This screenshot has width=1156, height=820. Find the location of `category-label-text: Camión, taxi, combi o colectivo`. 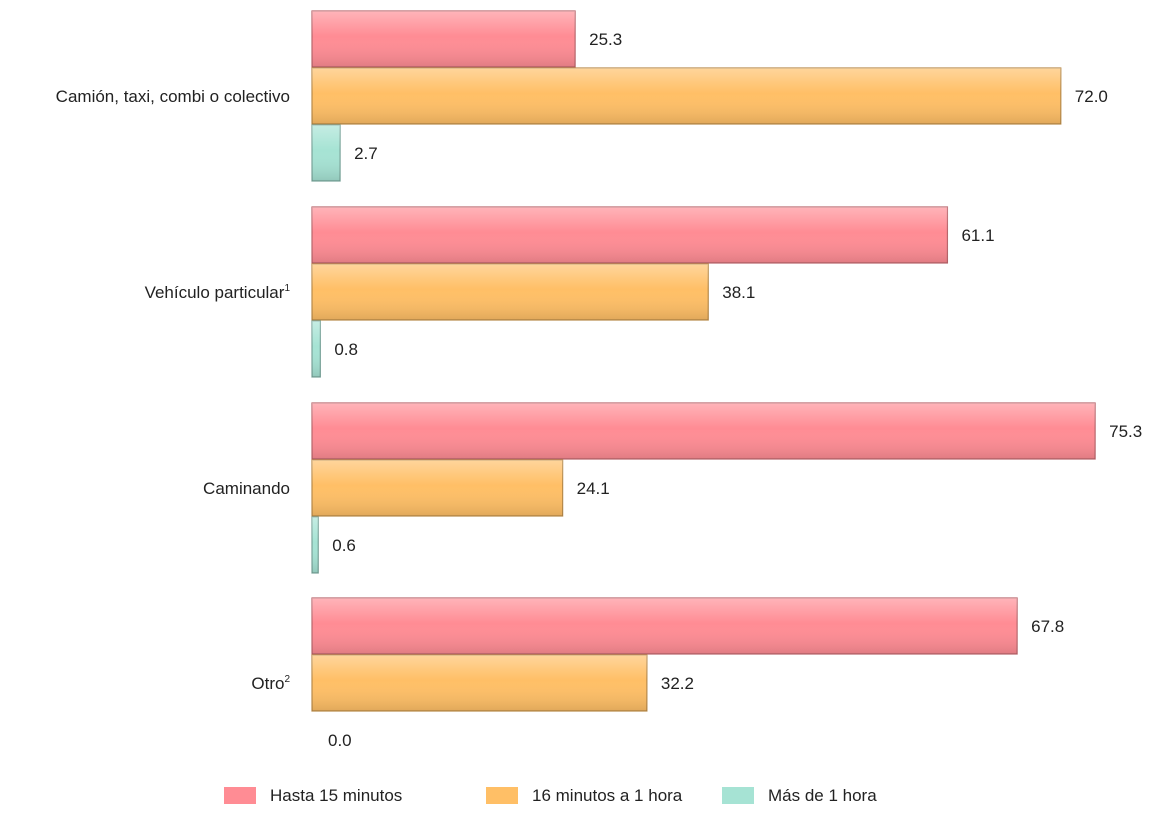

category-label-text: Camión, taxi, combi o colectivo is located at coordinates (173, 96).